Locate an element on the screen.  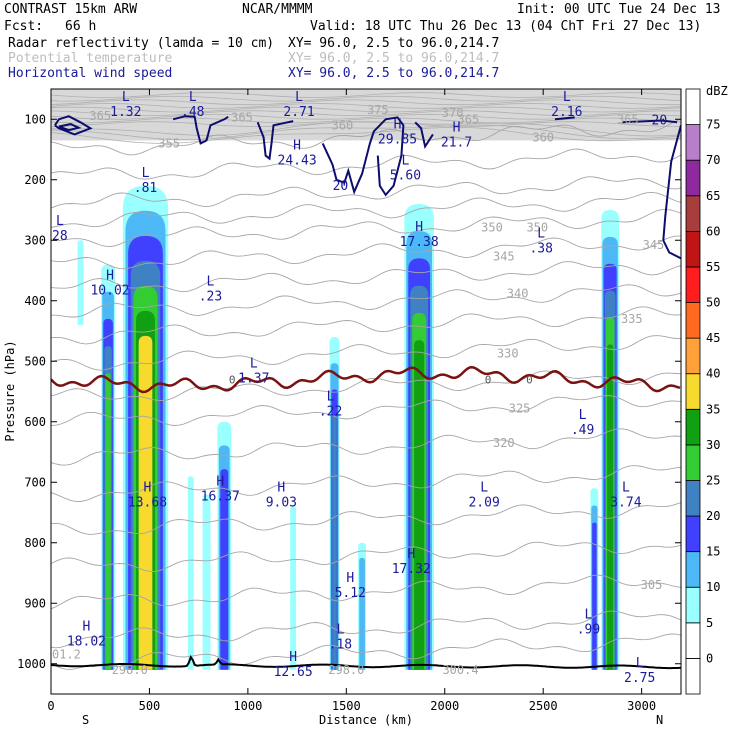
colorbar-level-label: 30 is located at coordinates (713, 445).